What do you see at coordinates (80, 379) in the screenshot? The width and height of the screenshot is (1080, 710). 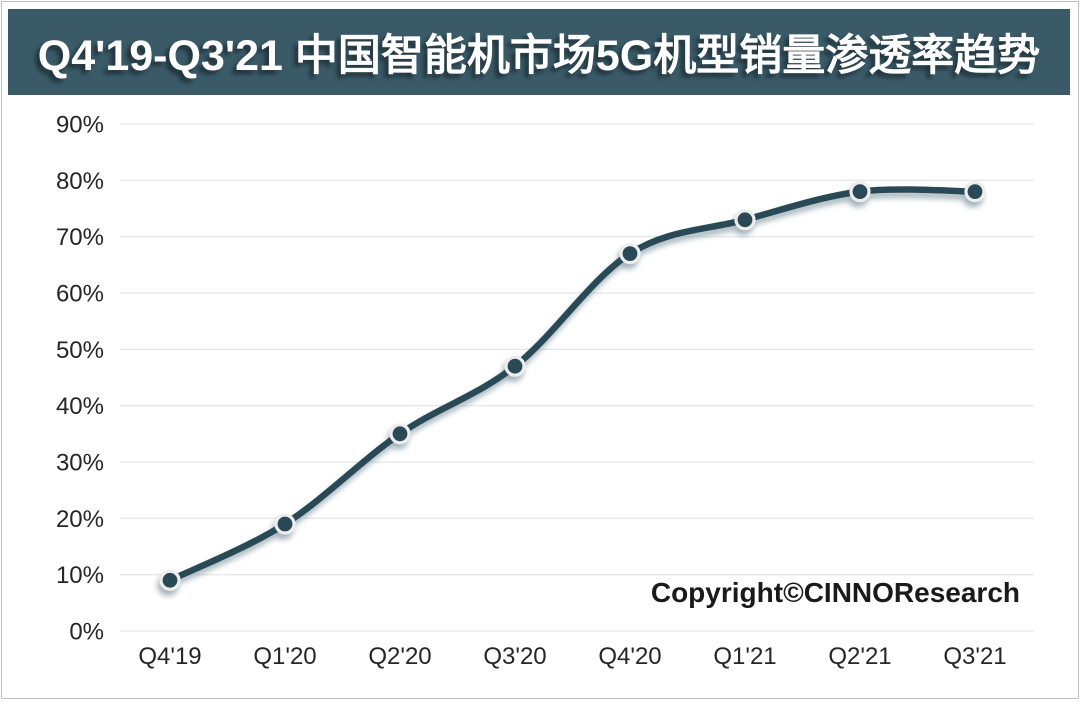 I see `y-axis-labels: 0% 10% 20% 30% 40% 50% 60% 70% 80% 90%` at bounding box center [80, 379].